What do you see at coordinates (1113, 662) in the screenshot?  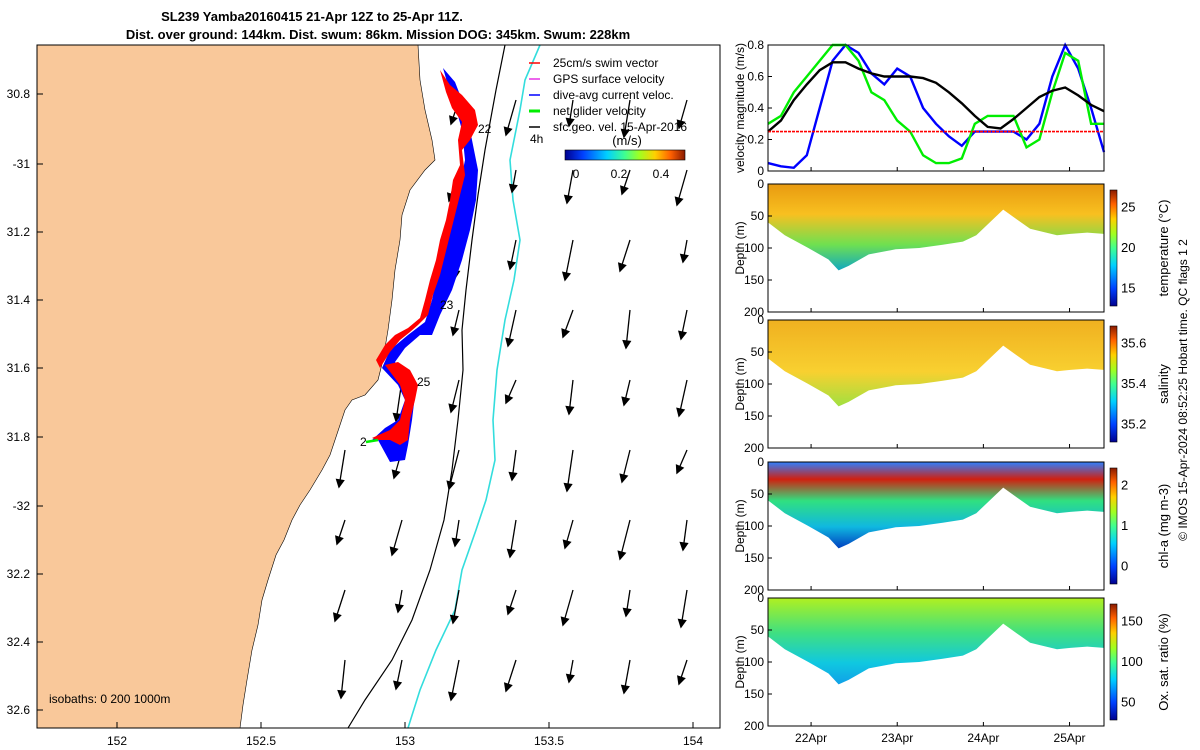 I see `oxygen-colorbar` at bounding box center [1113, 662].